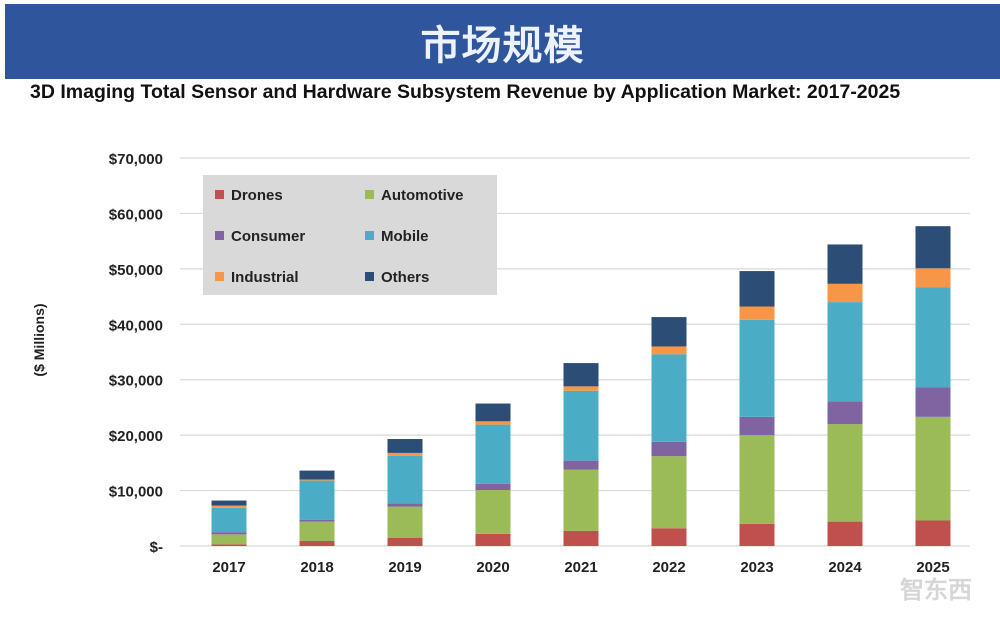 The height and width of the screenshot is (627, 1000). Describe the element at coordinates (933, 247) in the screenshot. I see `bar-segment-others-2025` at that location.